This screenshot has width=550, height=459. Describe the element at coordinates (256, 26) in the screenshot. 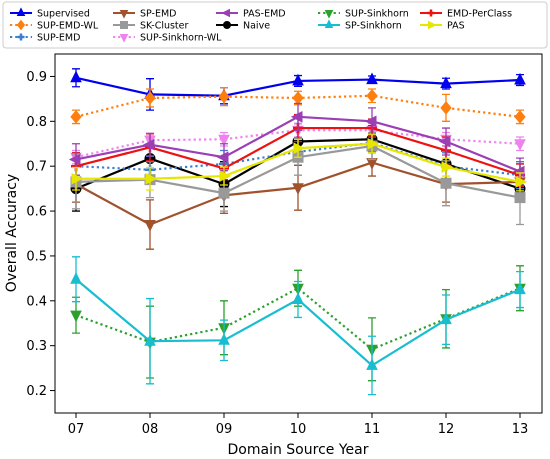

I see `legend-label-naive: Naive` at that location.